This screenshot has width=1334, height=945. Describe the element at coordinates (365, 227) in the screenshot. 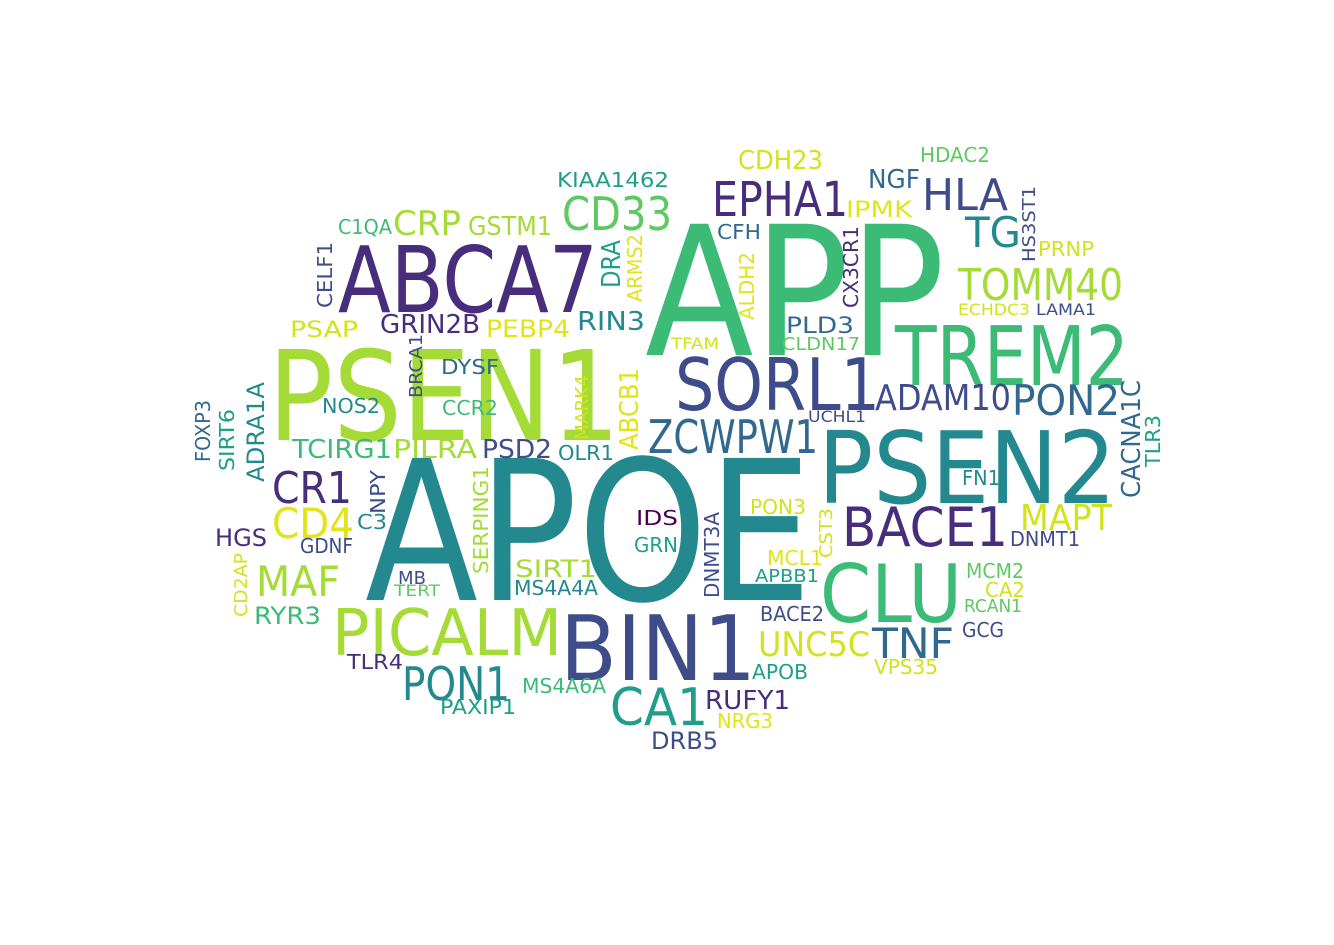

I see `word-c1qa: C1QA` at that location.